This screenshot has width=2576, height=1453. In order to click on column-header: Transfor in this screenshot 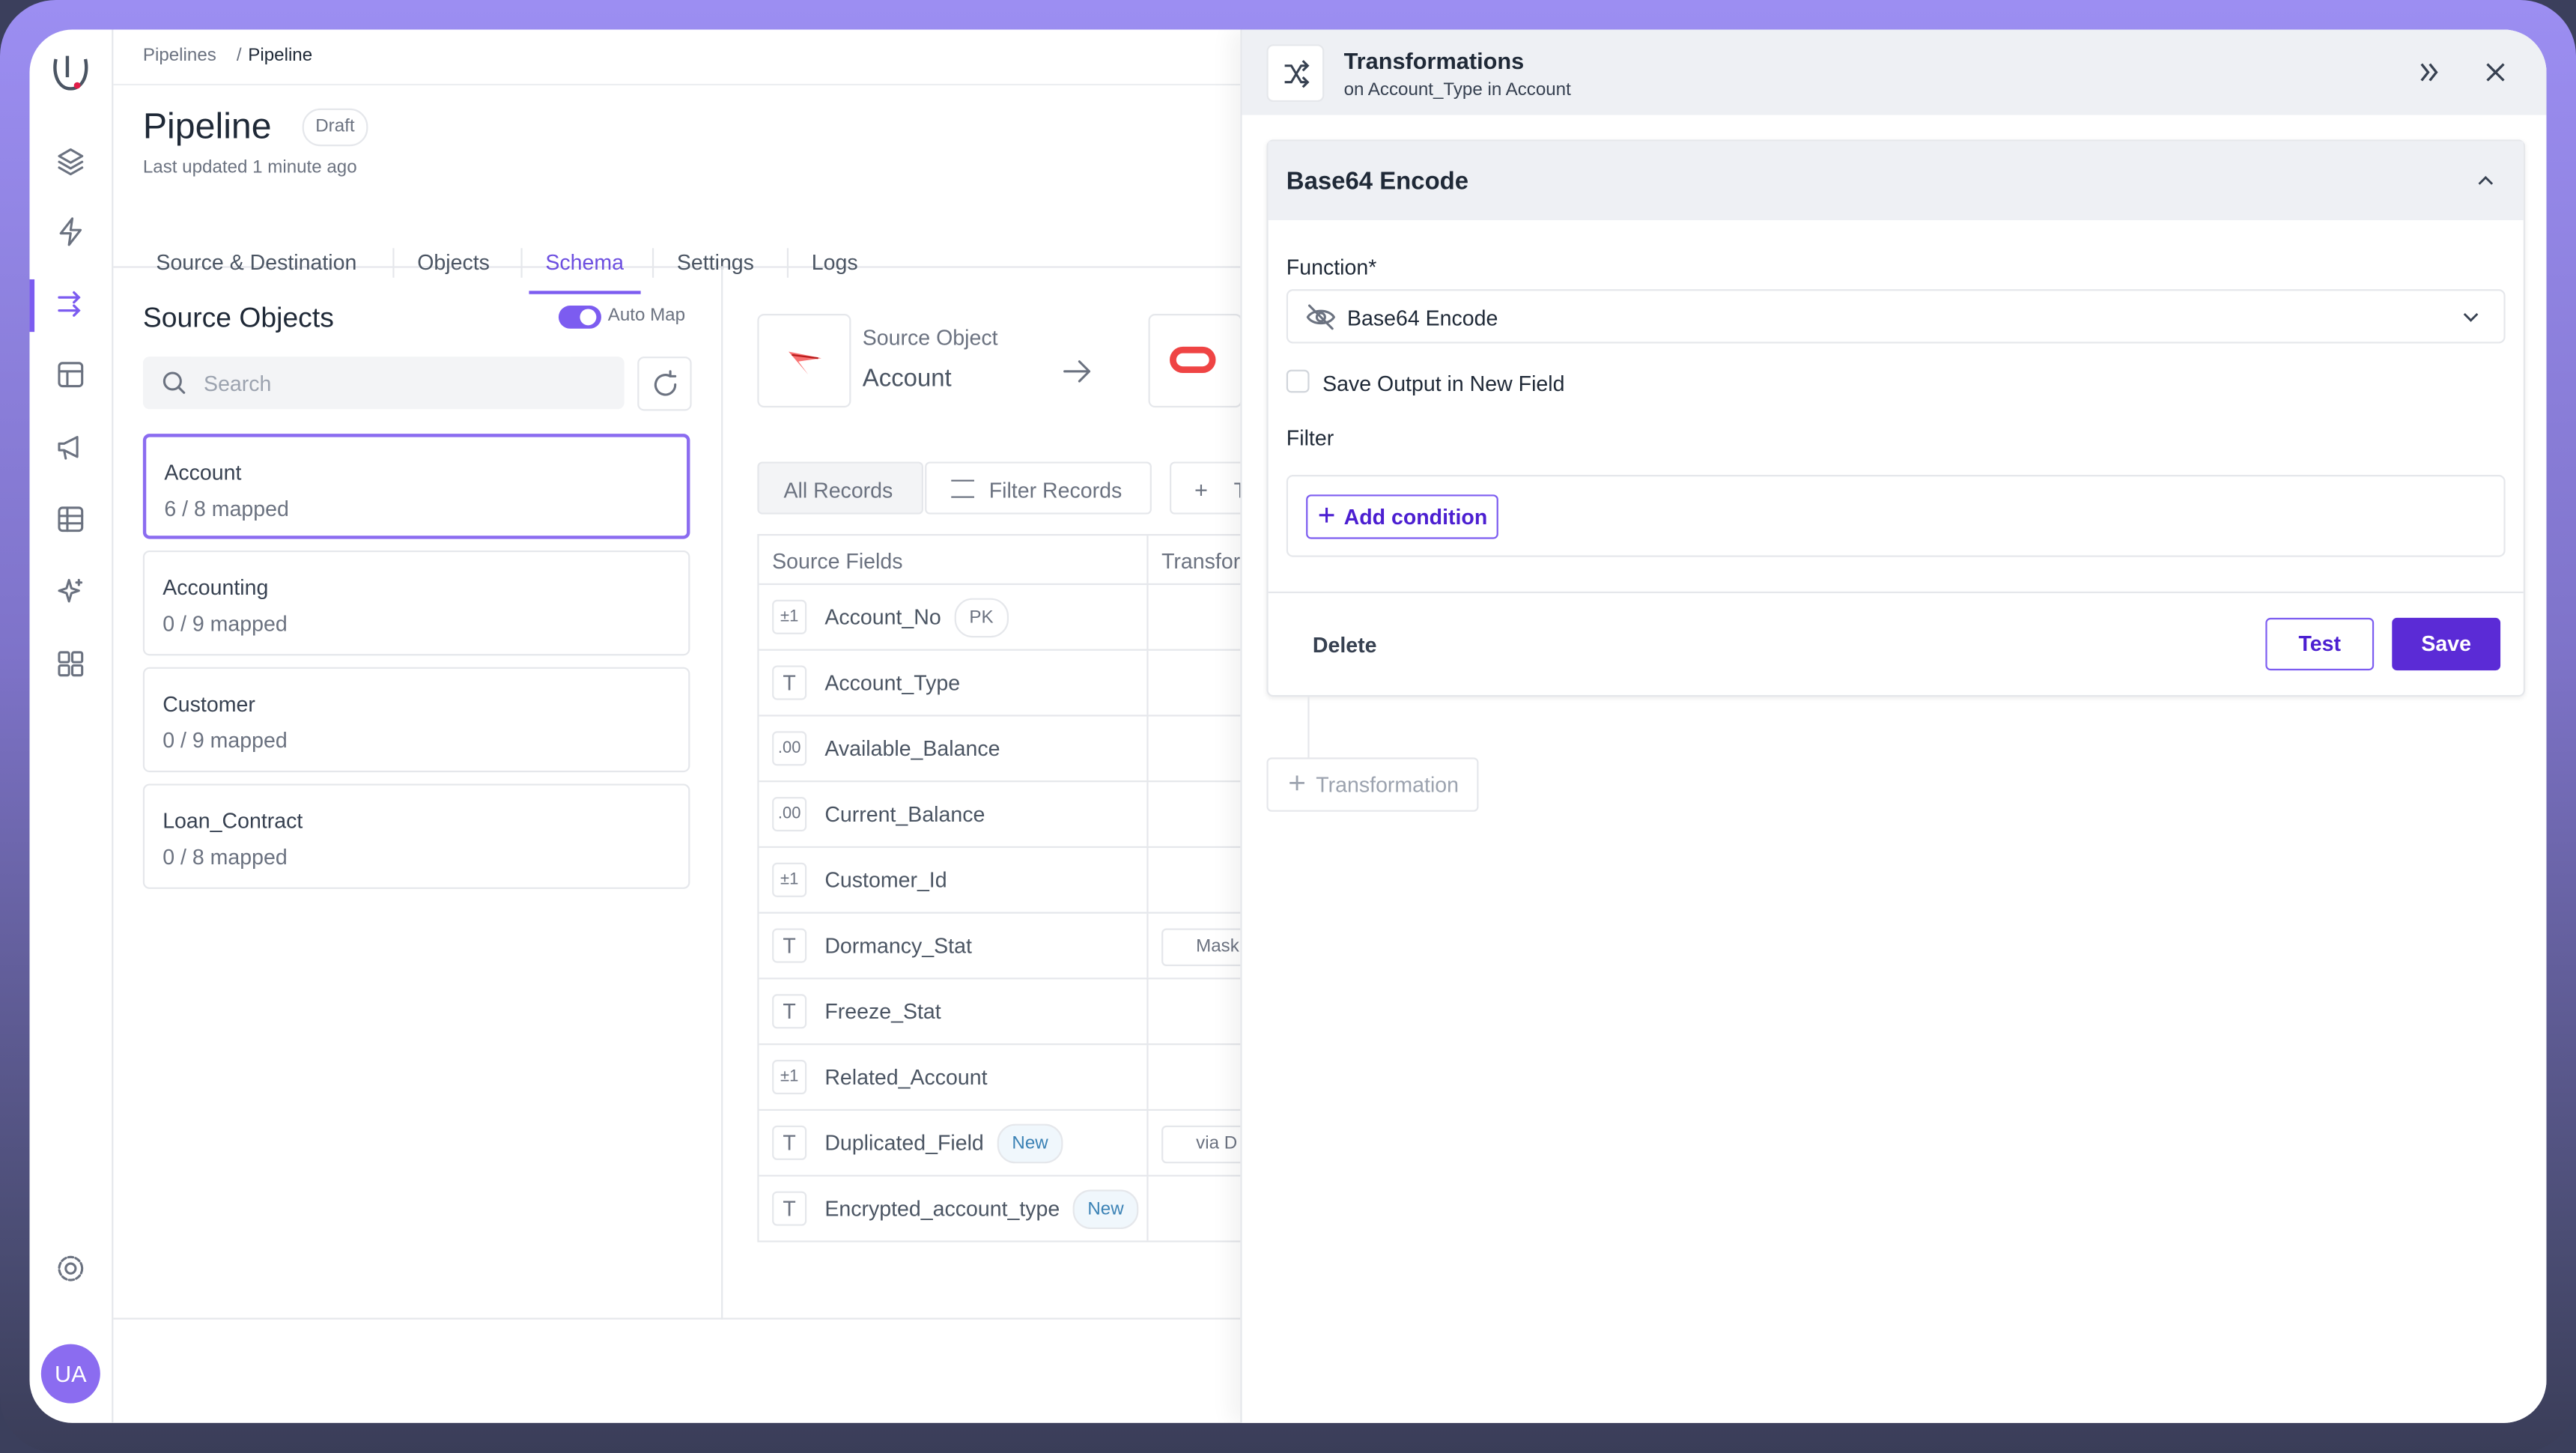, I will do `click(1201, 561)`.